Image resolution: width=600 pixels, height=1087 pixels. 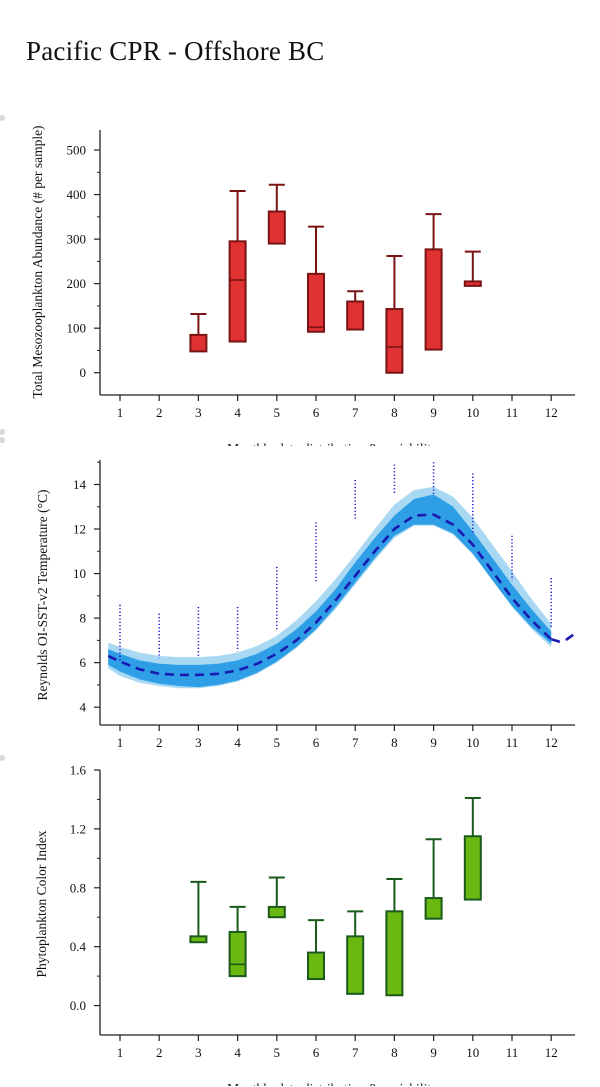 What do you see at coordinates (83, 707) in the screenshot?
I see `y-tick-label: 4` at bounding box center [83, 707].